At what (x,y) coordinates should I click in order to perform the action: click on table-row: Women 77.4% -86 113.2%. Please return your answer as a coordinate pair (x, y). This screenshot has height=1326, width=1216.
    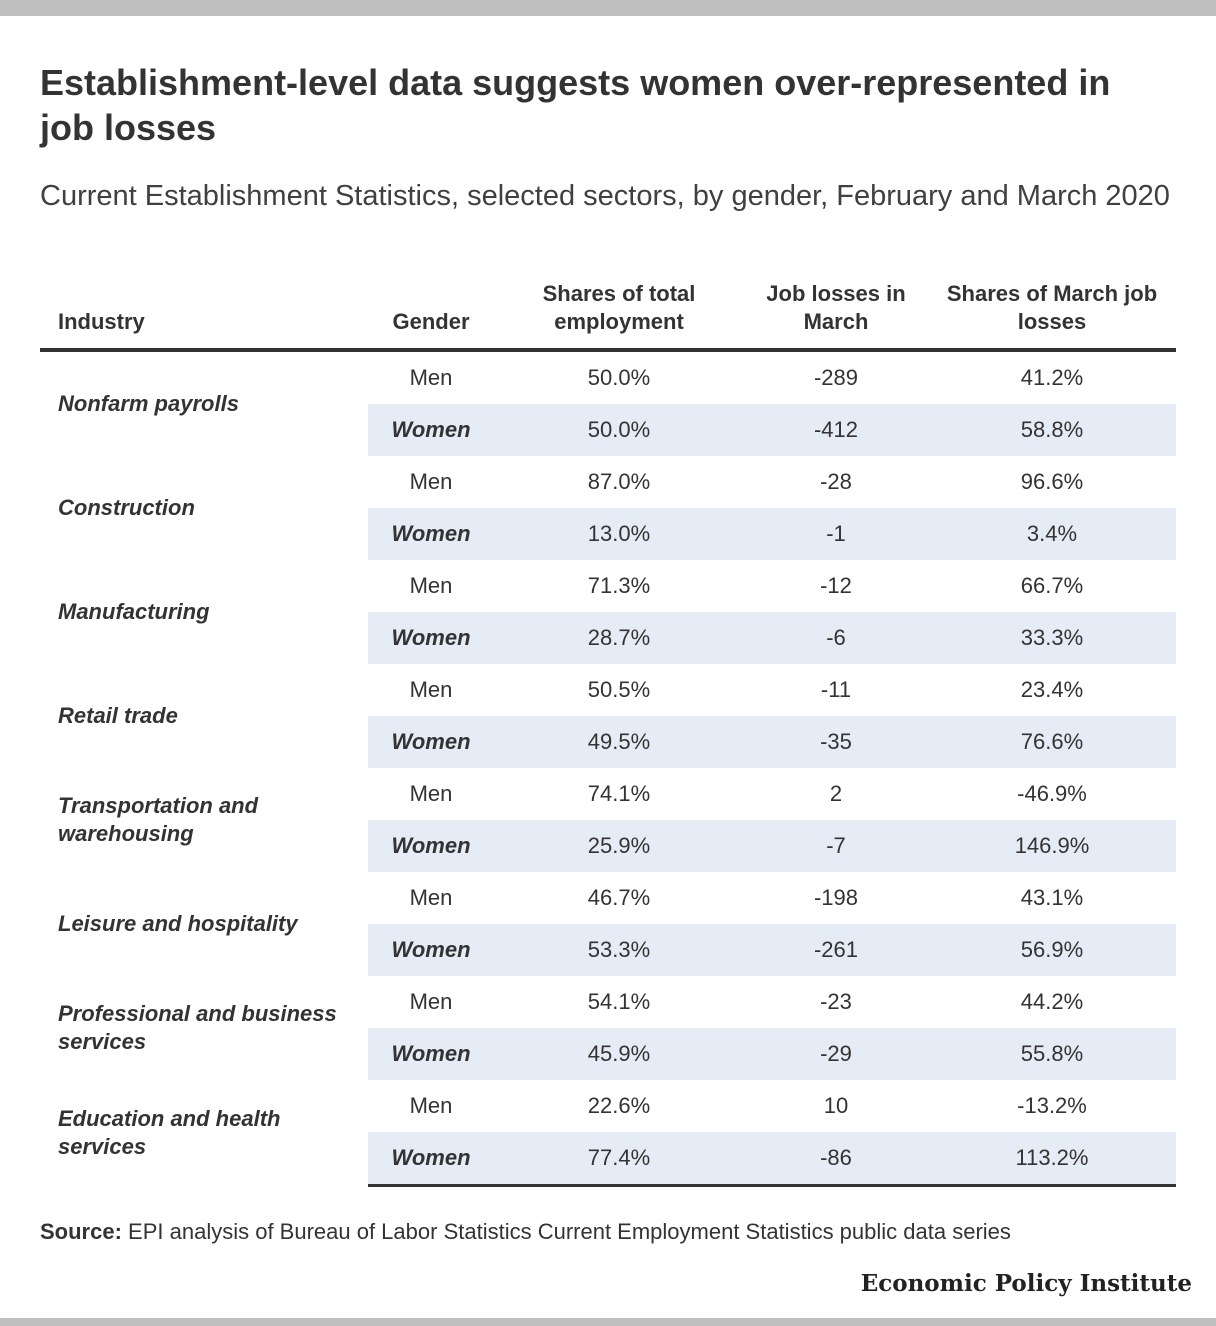
    Looking at the image, I should click on (608, 1159).